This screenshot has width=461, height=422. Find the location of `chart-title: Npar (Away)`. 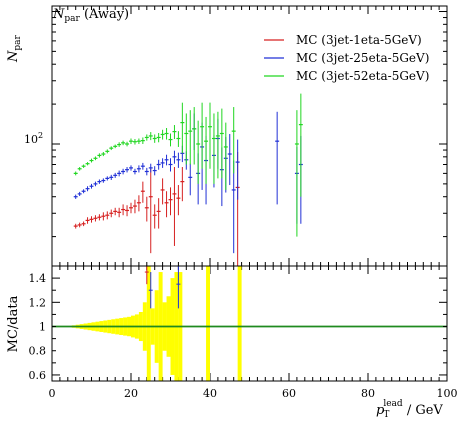

chart-title: Npar (Away) is located at coordinates (90, 15).